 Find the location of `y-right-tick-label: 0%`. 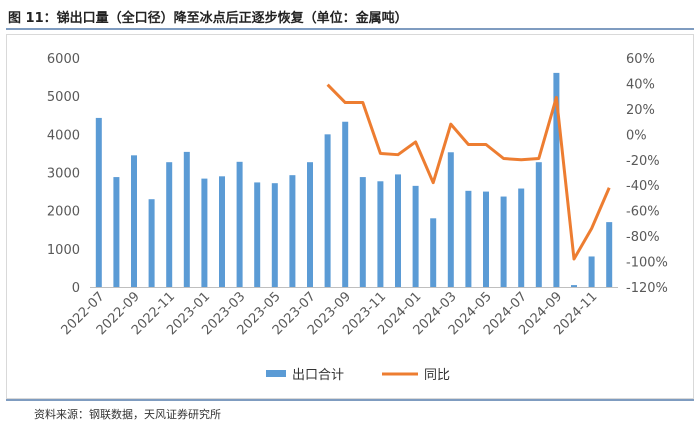

y-right-tick-label: 0% is located at coordinates (636, 135).